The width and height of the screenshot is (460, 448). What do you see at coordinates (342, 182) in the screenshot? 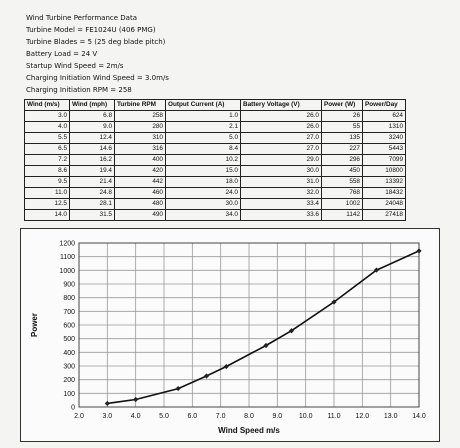
I see `table-cell: 558` at bounding box center [342, 182].